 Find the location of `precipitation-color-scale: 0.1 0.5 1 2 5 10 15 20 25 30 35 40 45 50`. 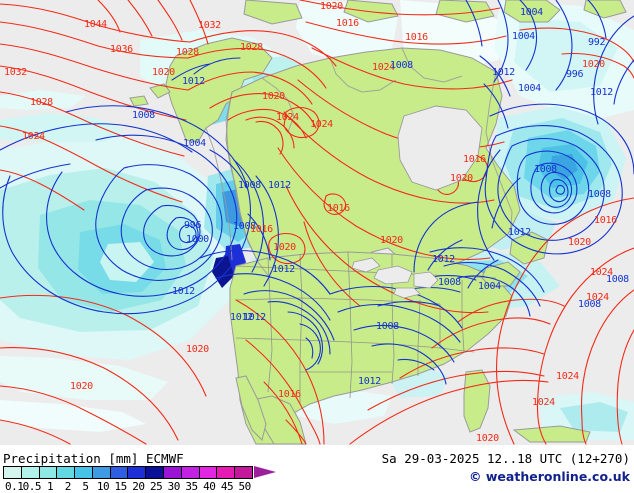

precipitation-color-scale: 0.1 0.5 1 2 5 10 15 20 25 30 35 40 45 50 is located at coordinates (148, 479).